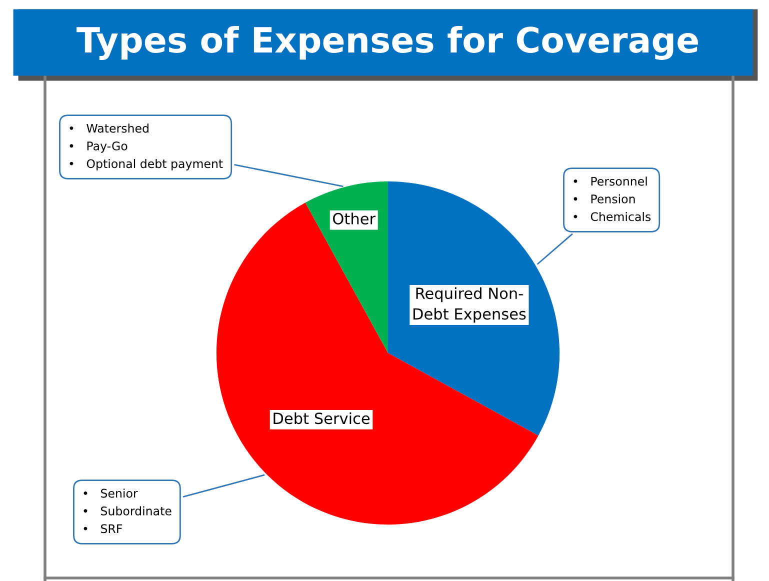 This screenshot has width=769, height=581. I want to click on slice-label: Required Non- Debt Expenses, so click(469, 305).